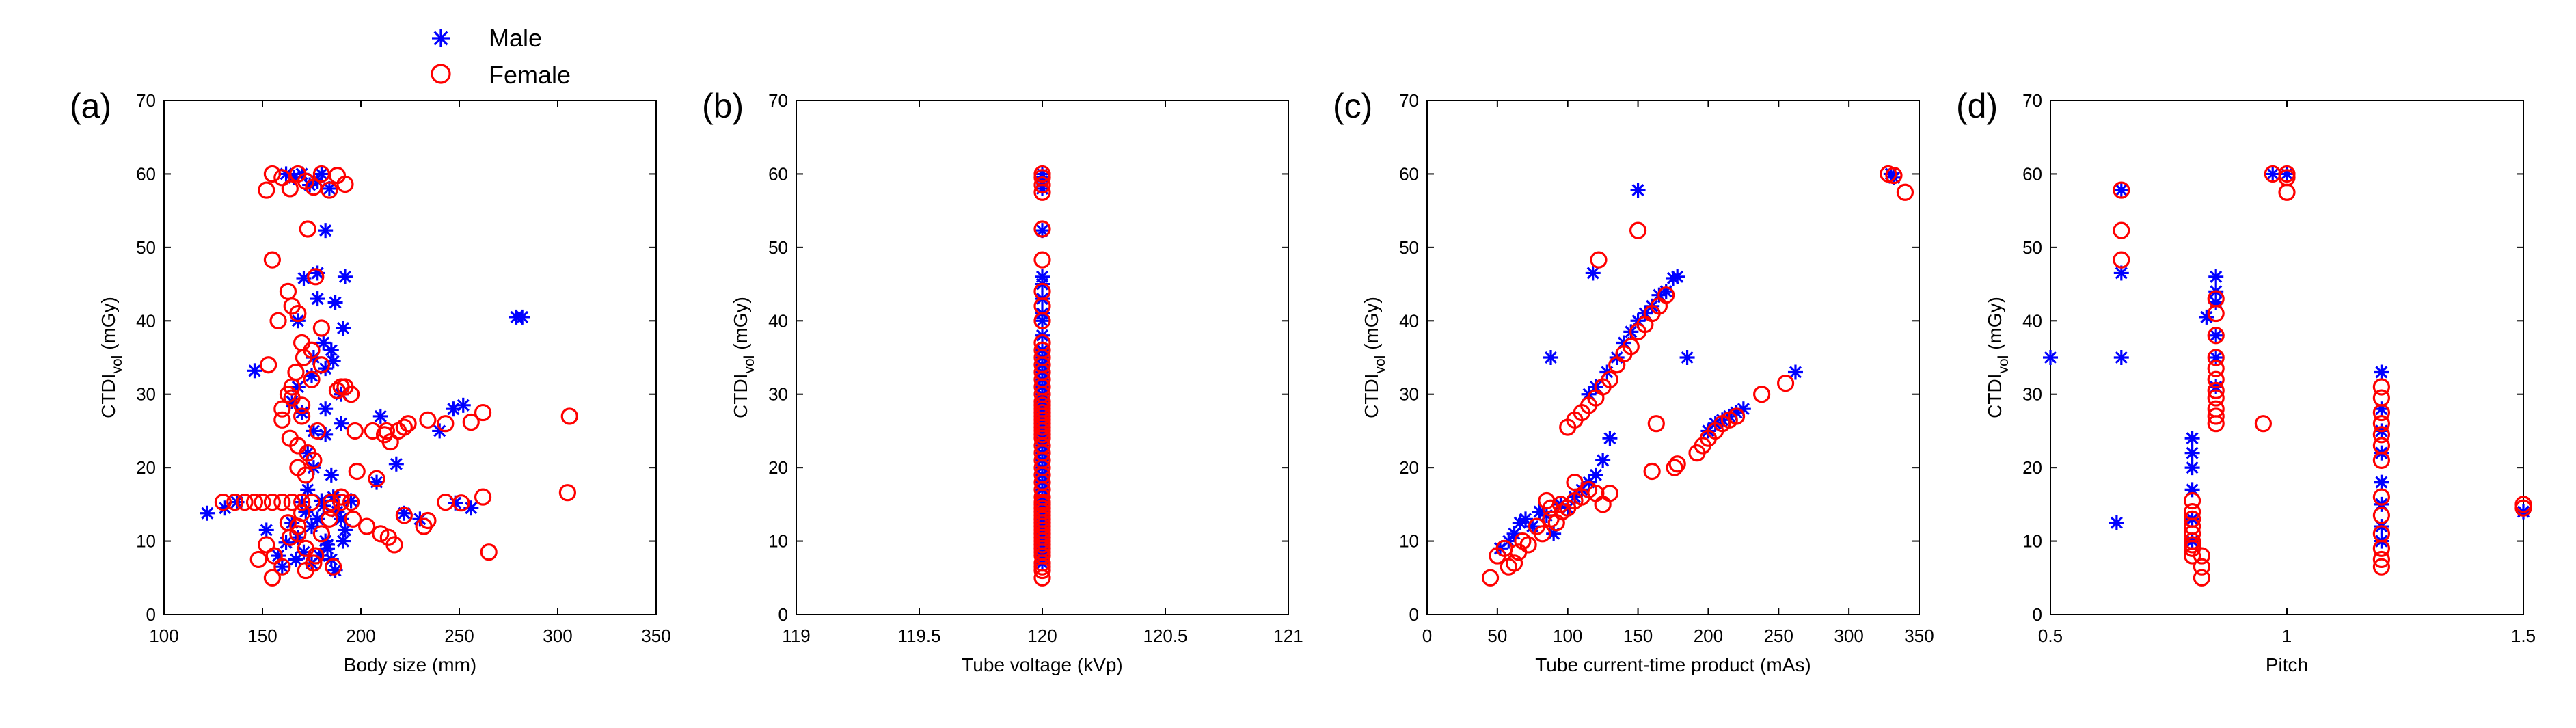 This screenshot has height=728, width=2576. I want to click on panel-label: (b), so click(723, 106).